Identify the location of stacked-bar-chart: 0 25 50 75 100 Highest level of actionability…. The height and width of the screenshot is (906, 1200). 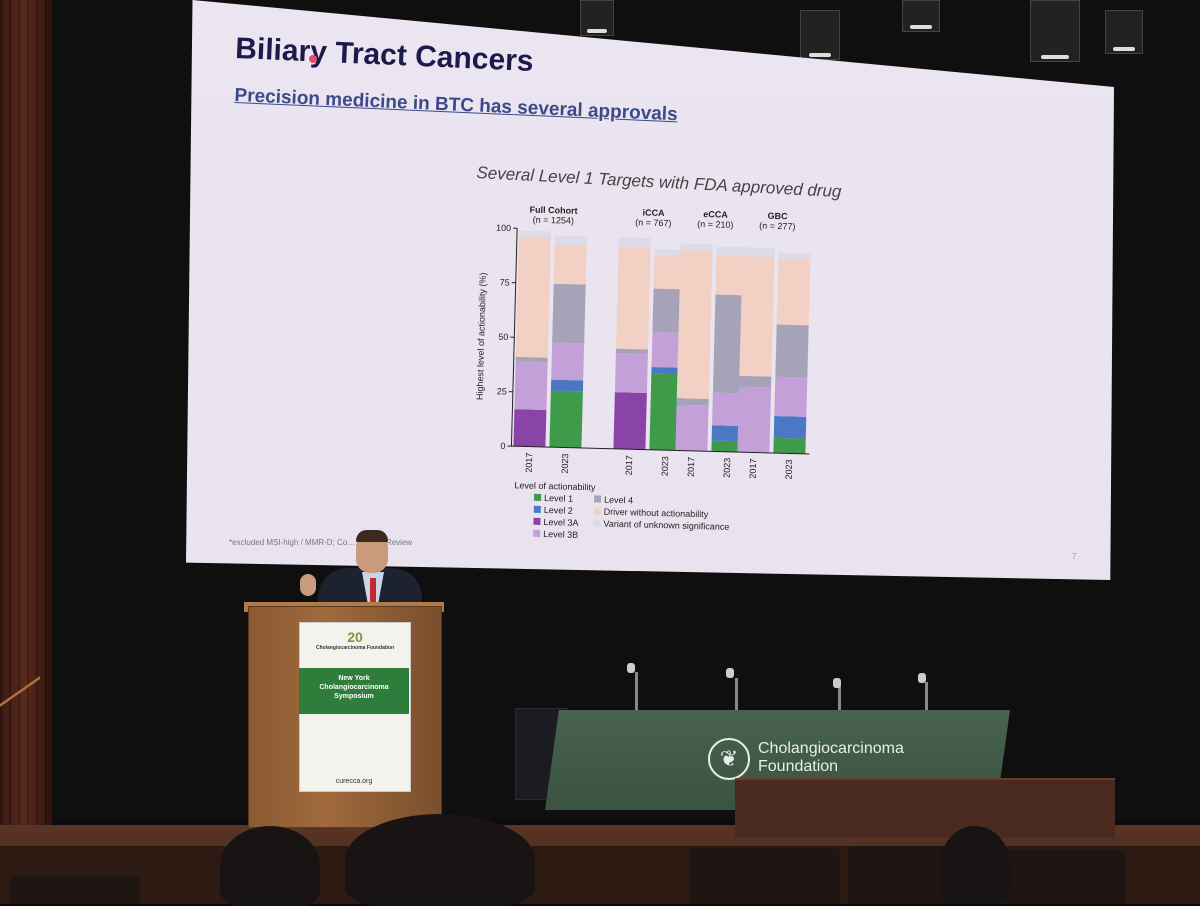
(645, 379).